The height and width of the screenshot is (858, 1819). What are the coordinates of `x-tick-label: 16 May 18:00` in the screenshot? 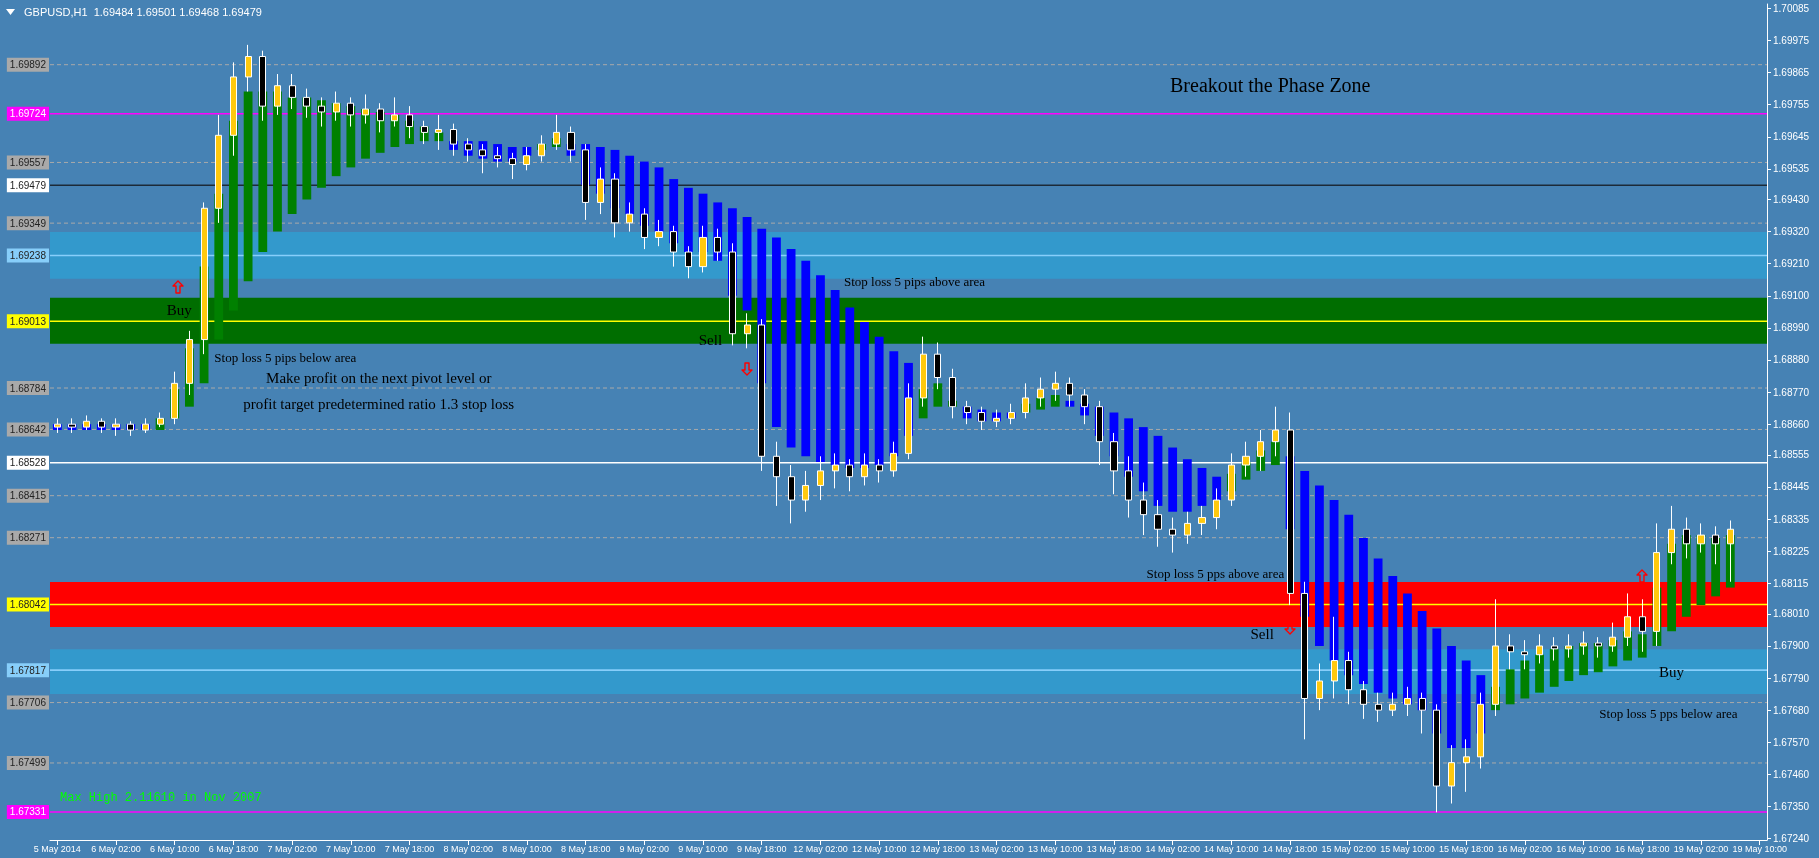 It's located at (1642, 848).